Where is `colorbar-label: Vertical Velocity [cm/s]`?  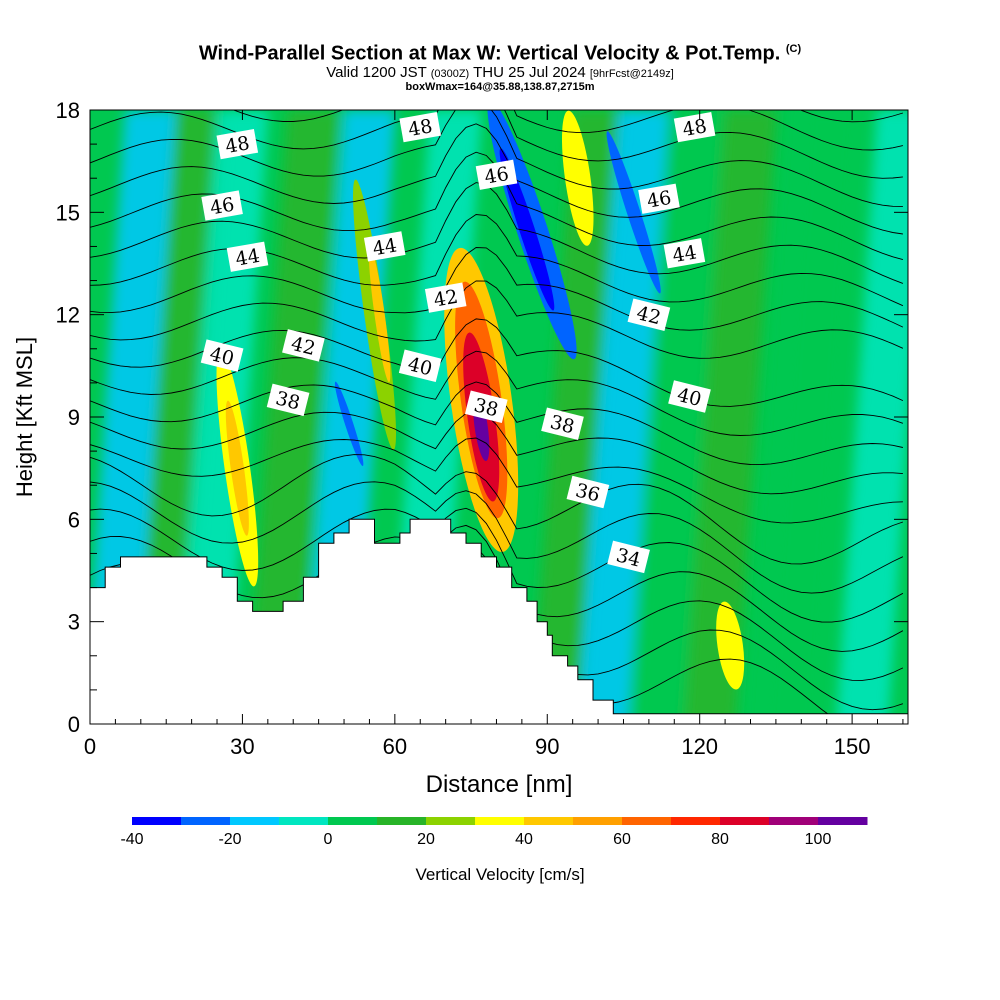 colorbar-label: Vertical Velocity [cm/s] is located at coordinates (499, 874).